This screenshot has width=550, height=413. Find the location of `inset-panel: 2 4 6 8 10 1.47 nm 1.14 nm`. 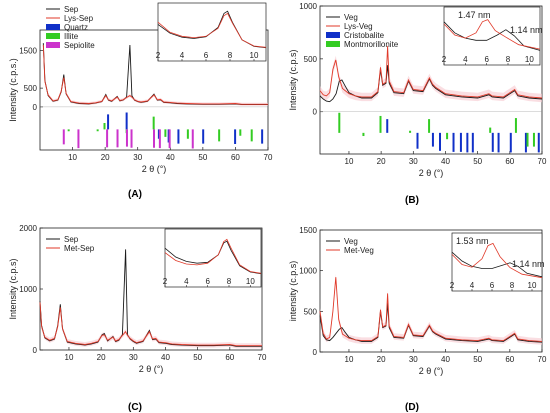

inset-panel: 2 4 6 8 10 1.47 nm 1.14 nm is located at coordinates (492, 36).